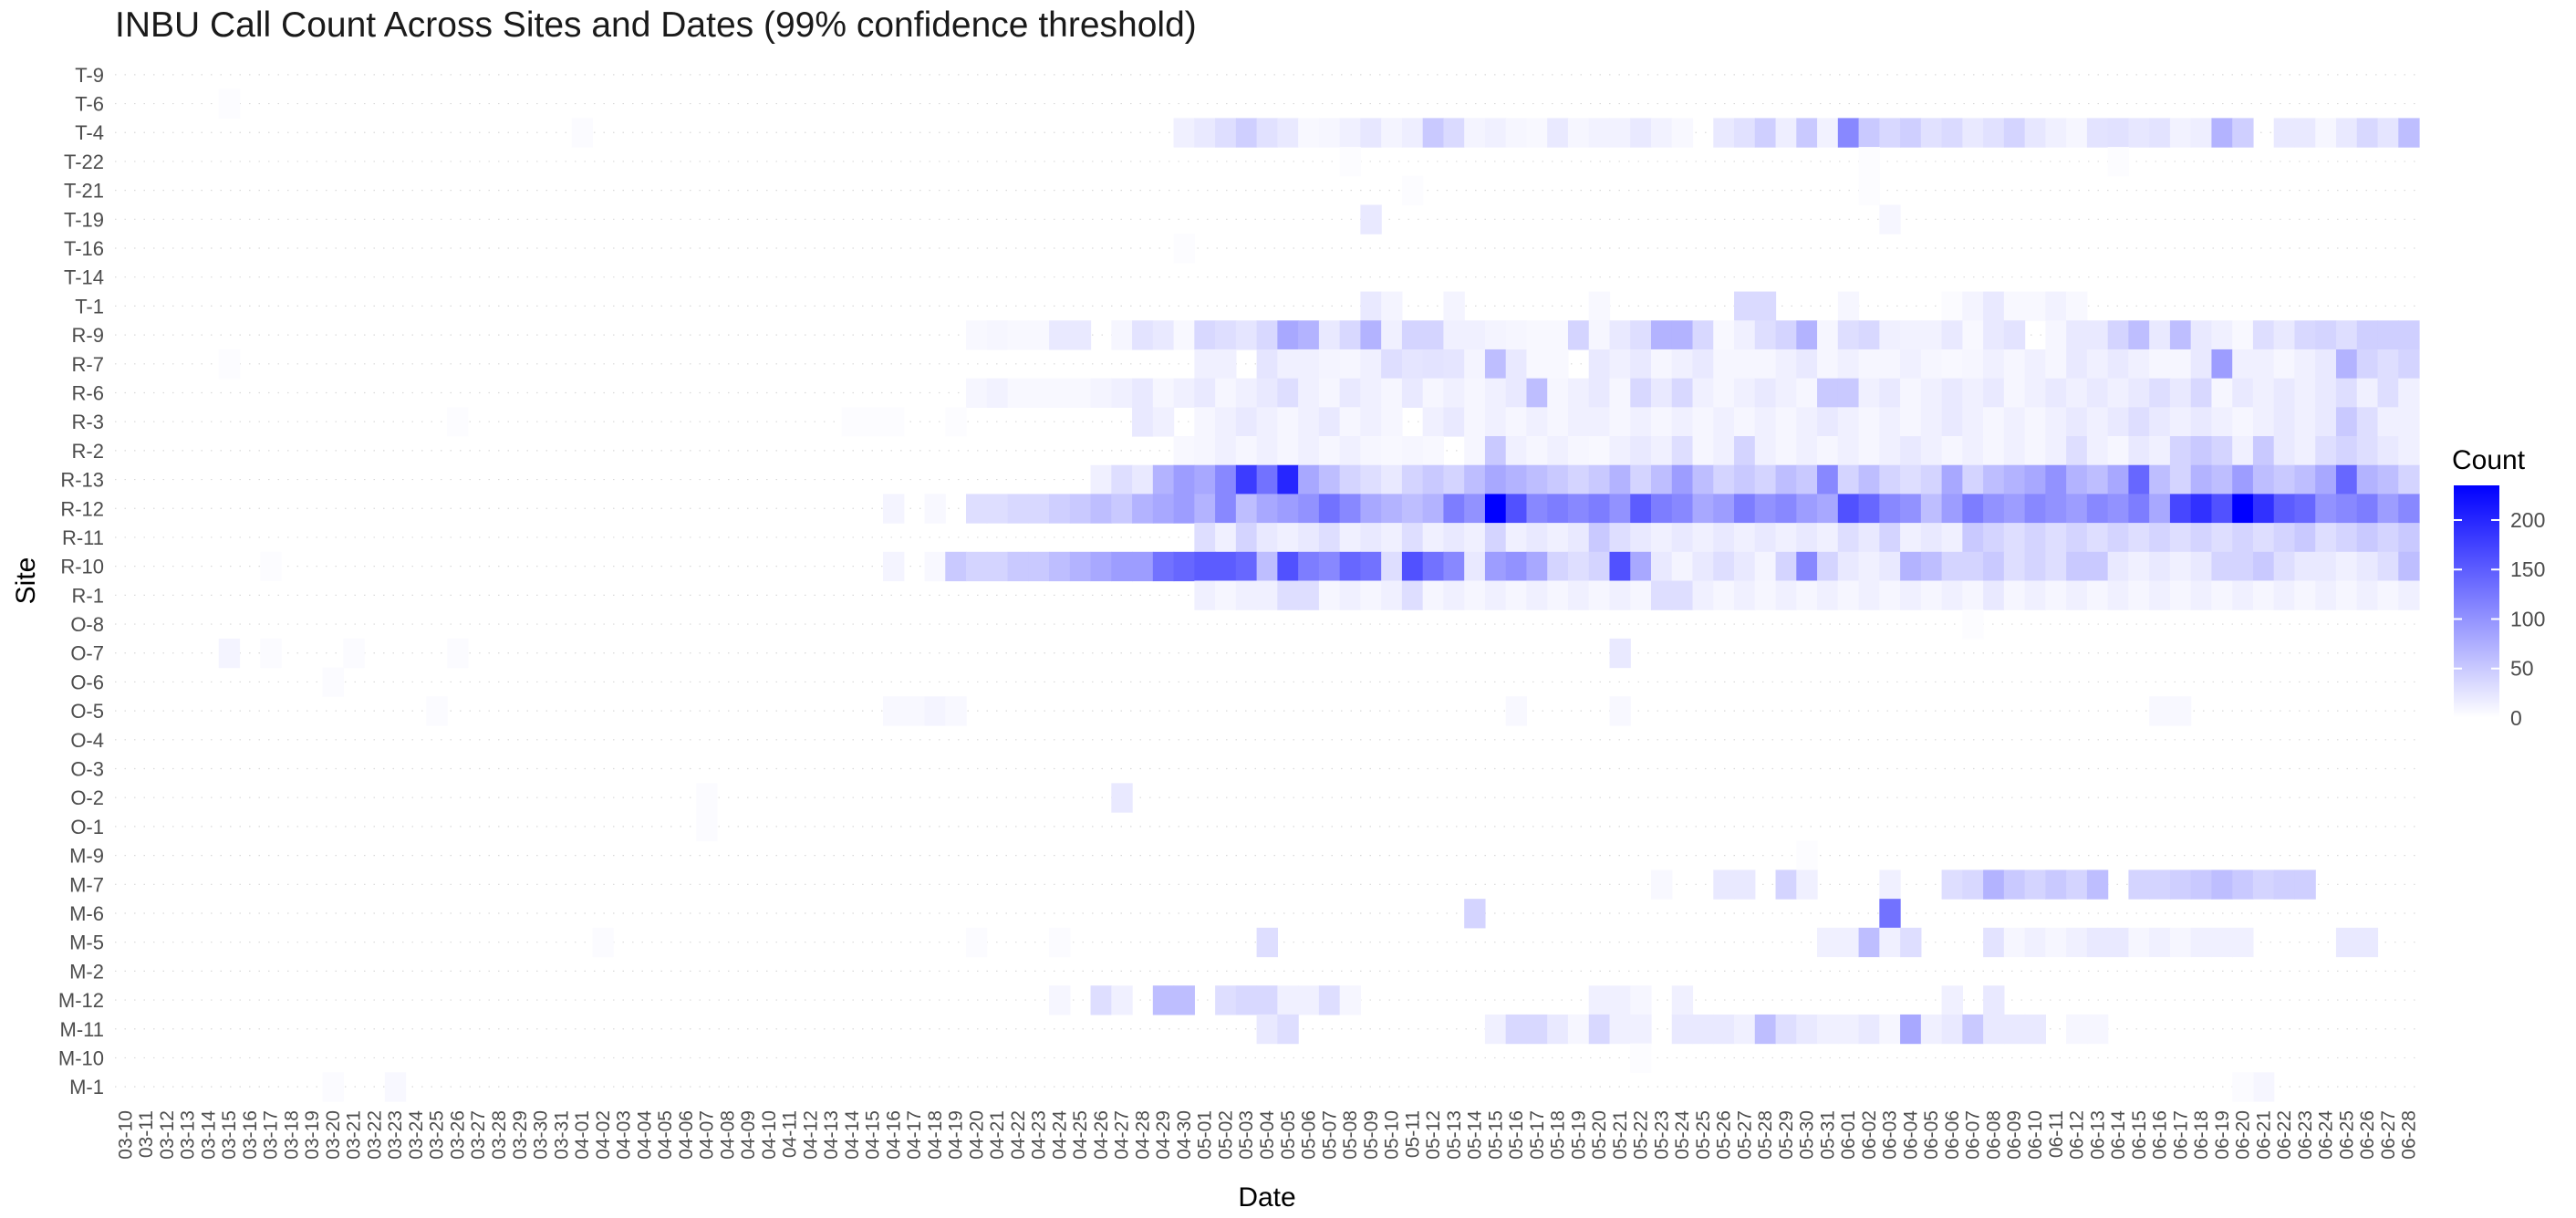  What do you see at coordinates (374, 1135) in the screenshot?
I see `x-tick-label: 03-22` at bounding box center [374, 1135].